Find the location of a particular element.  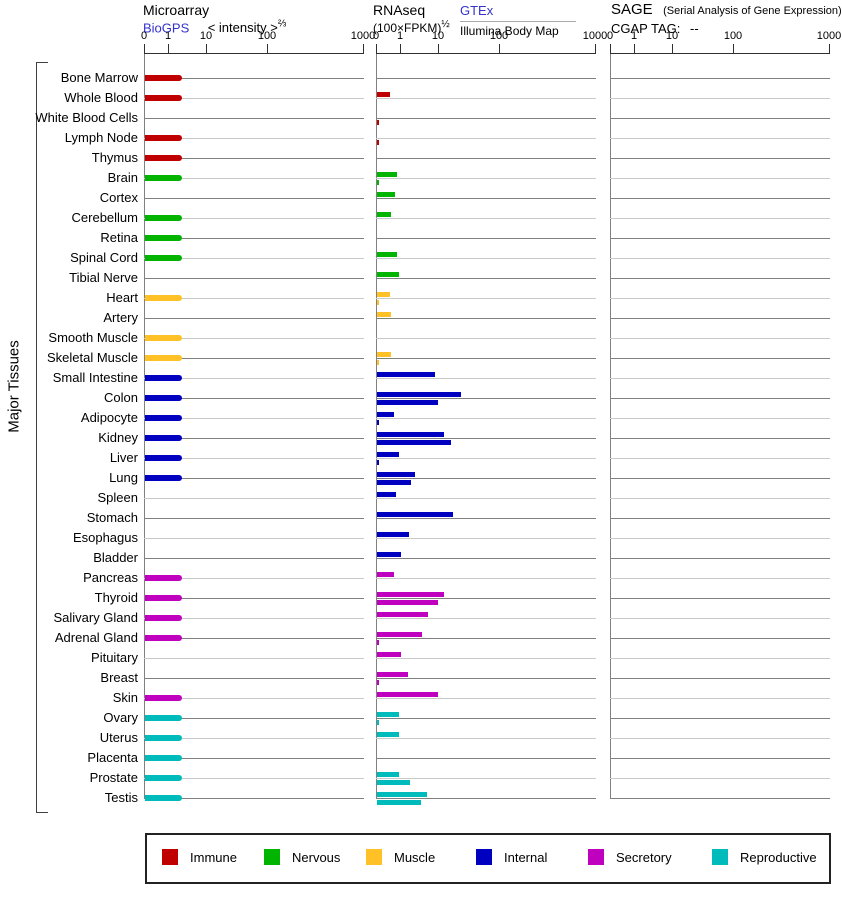

gtex-link: GTEx is located at coordinates (477, 10).